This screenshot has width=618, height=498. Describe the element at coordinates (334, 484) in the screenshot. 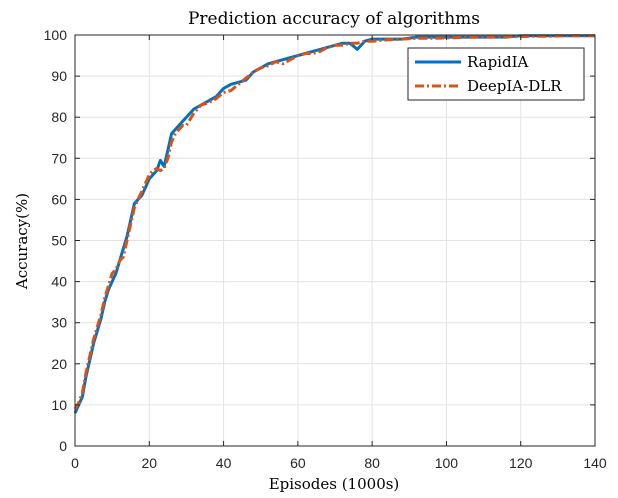

I see `x-axis-label: Episodes (1000s)` at that location.